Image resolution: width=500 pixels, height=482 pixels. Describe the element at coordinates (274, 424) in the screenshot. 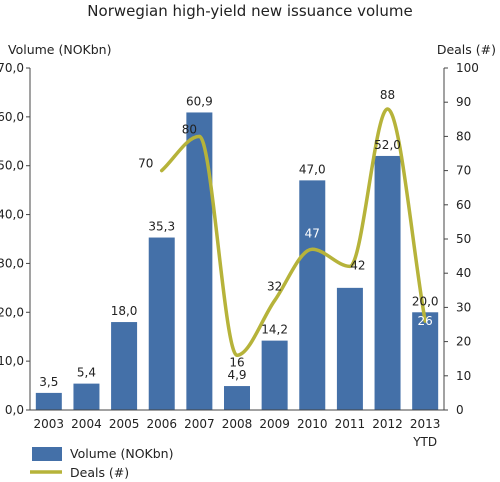

I see `x-tick-label: 2009` at that location.